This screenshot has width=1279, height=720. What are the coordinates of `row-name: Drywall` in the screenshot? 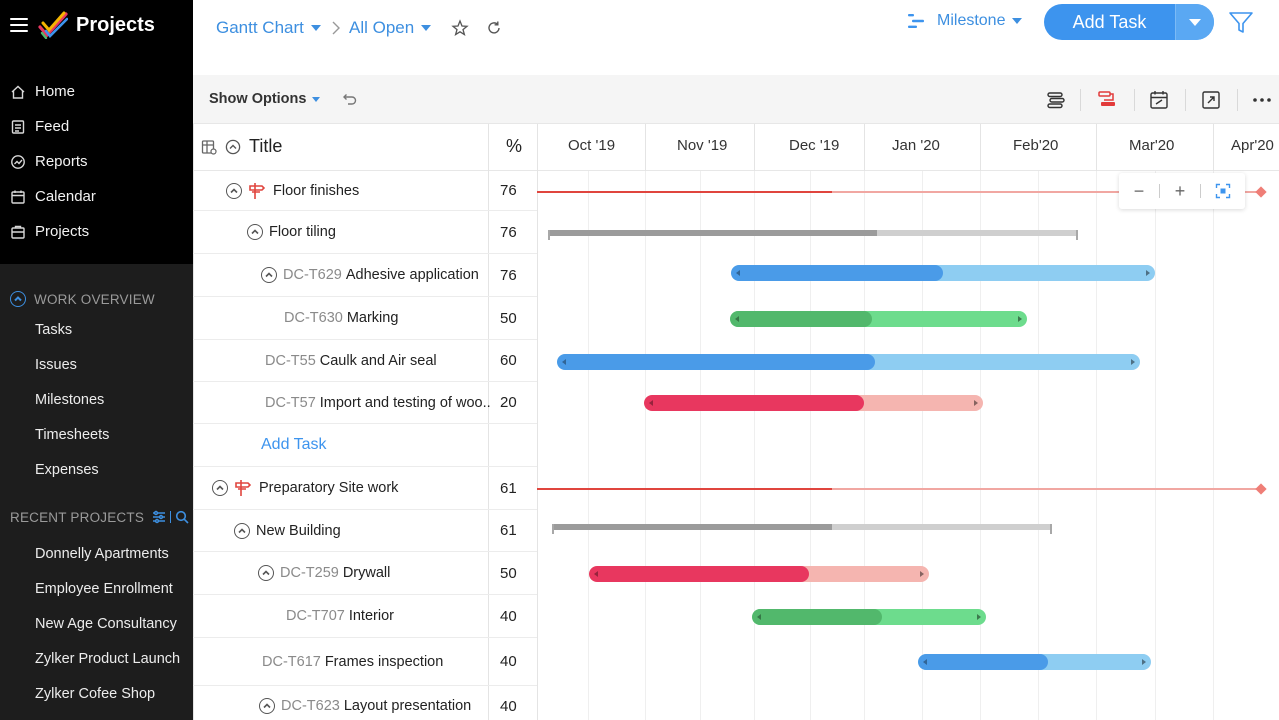 It's located at (366, 573).